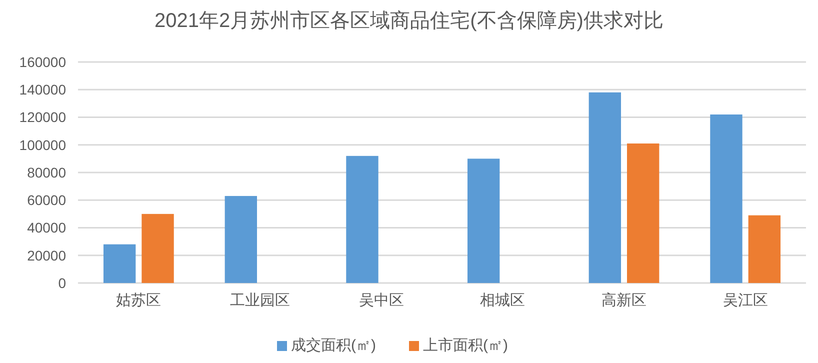 Image resolution: width=818 pixels, height=363 pixels. I want to click on y-tick-label: 40000, so click(46, 228).